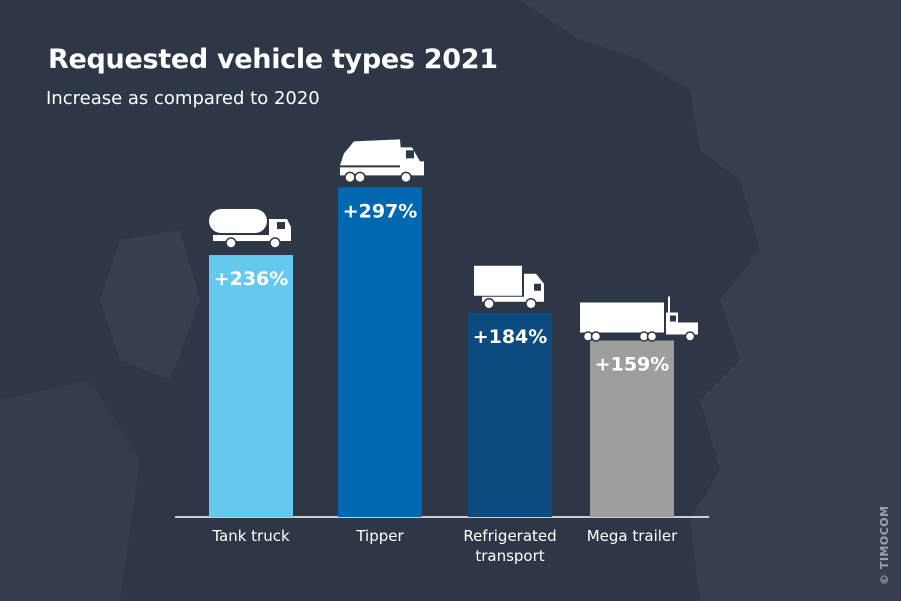 The image size is (901, 601). What do you see at coordinates (632, 536) in the screenshot?
I see `category-label: Mega trailer` at bounding box center [632, 536].